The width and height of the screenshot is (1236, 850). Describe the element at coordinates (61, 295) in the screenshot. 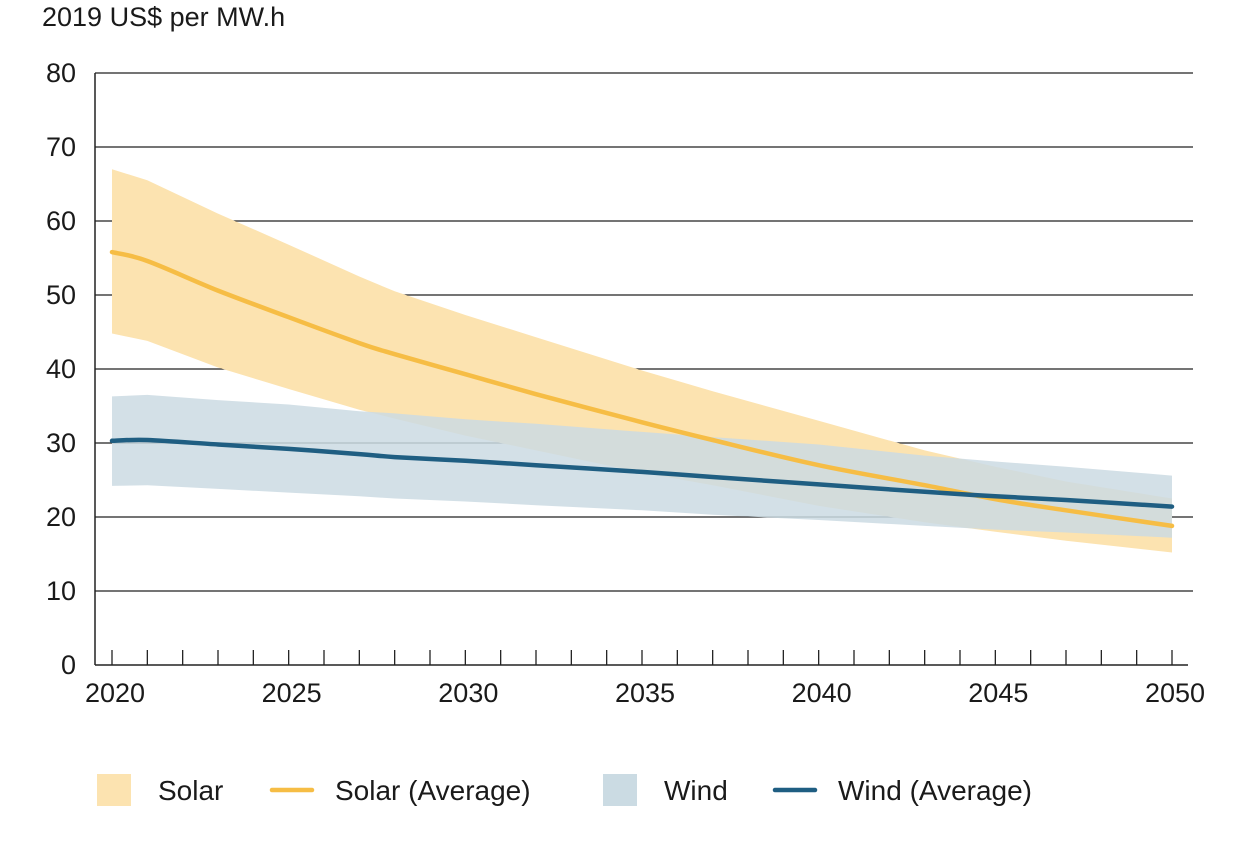

I see `y-tick-label-50: 50` at that location.